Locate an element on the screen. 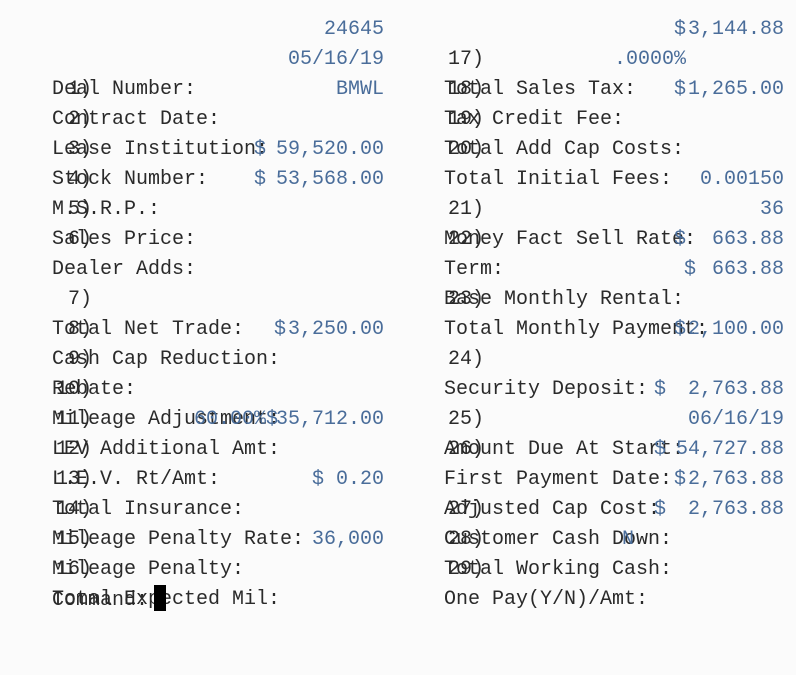  mileage-adjustment-field: 10) Mileage Adjustment: is located at coordinates (196, 388).